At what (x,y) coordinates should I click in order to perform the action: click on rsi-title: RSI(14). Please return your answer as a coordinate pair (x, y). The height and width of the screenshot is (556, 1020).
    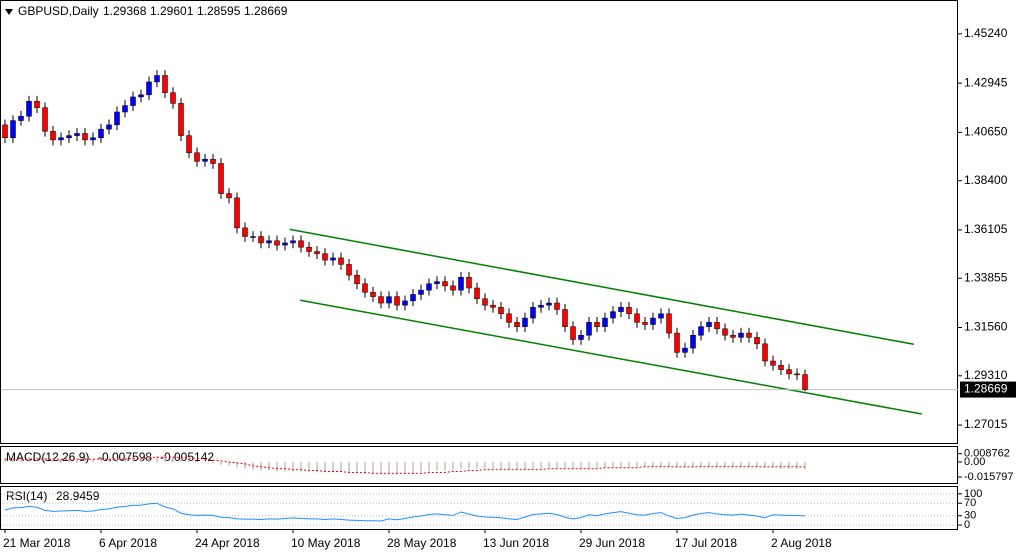
    Looking at the image, I should click on (26, 496).